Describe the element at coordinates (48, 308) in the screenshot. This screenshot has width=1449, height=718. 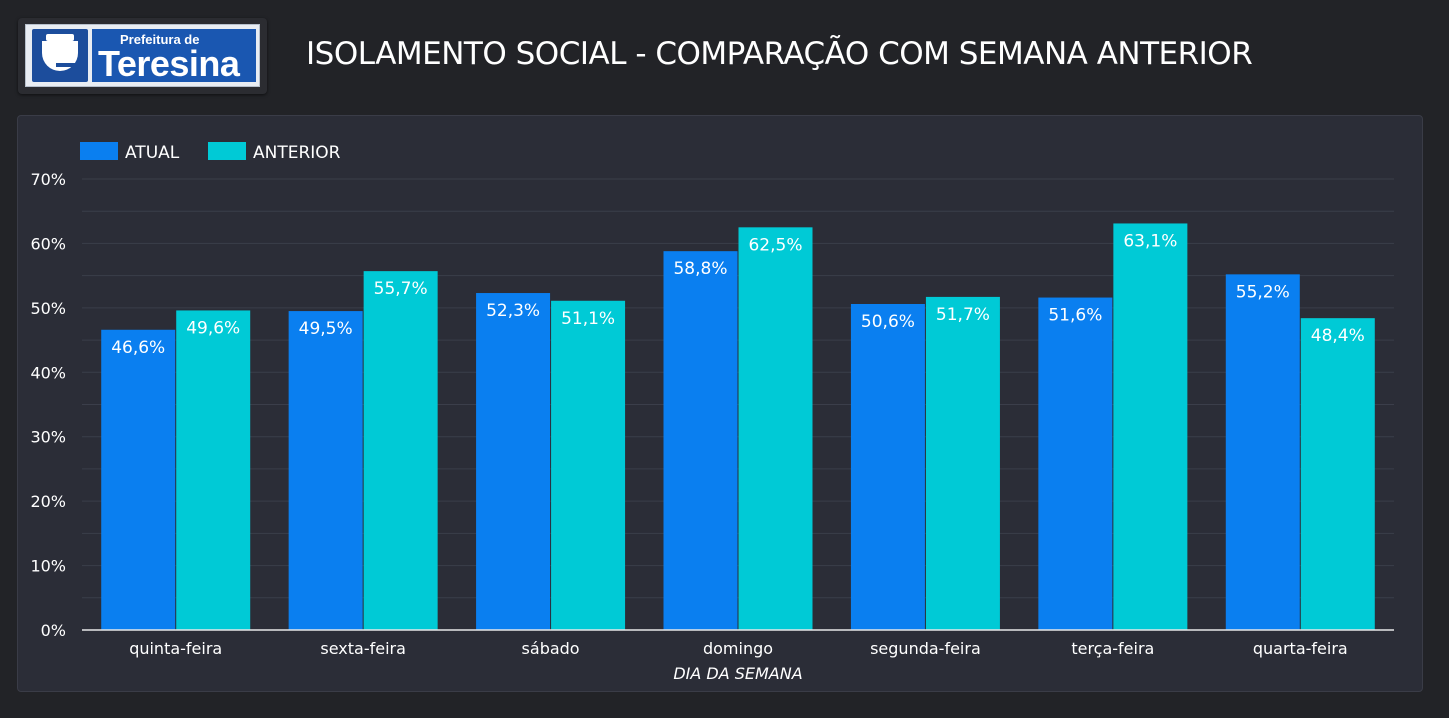
I see `y-tick-label: 50%` at that location.